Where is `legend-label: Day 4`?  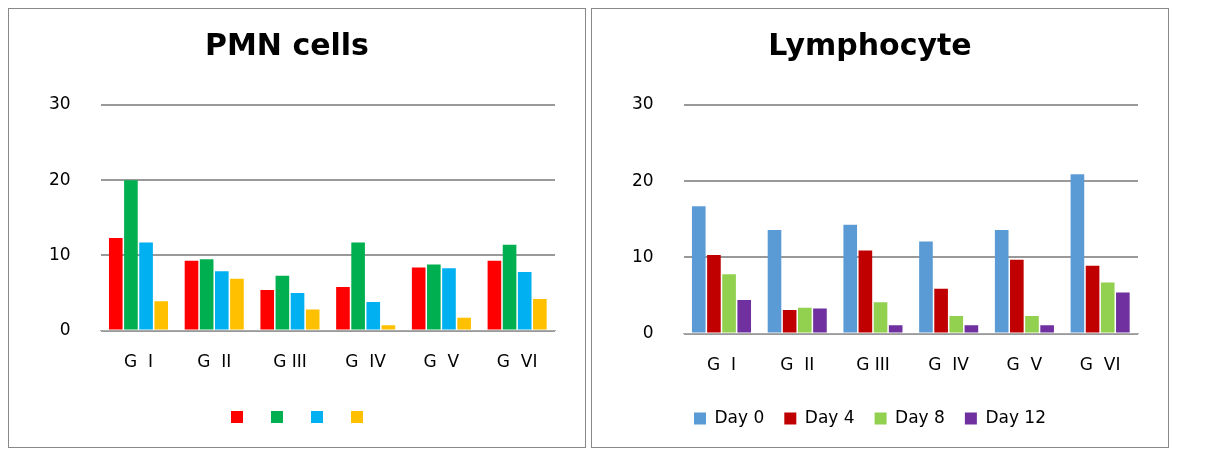
legend-label: Day 4 is located at coordinates (829, 416).